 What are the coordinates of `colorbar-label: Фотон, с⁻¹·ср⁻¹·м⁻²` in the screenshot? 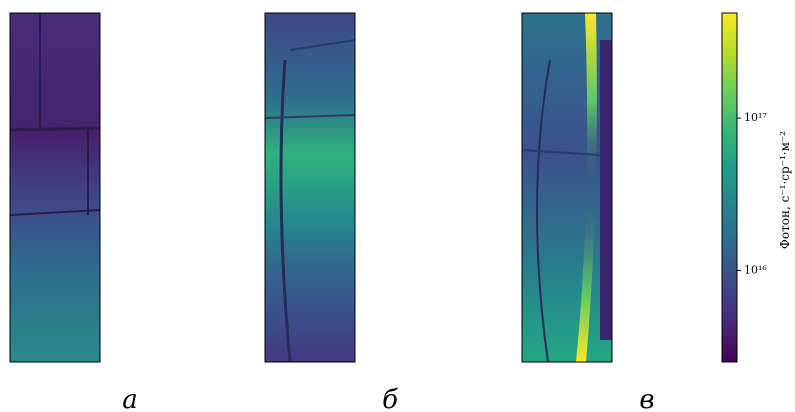 It's located at (785, 190).